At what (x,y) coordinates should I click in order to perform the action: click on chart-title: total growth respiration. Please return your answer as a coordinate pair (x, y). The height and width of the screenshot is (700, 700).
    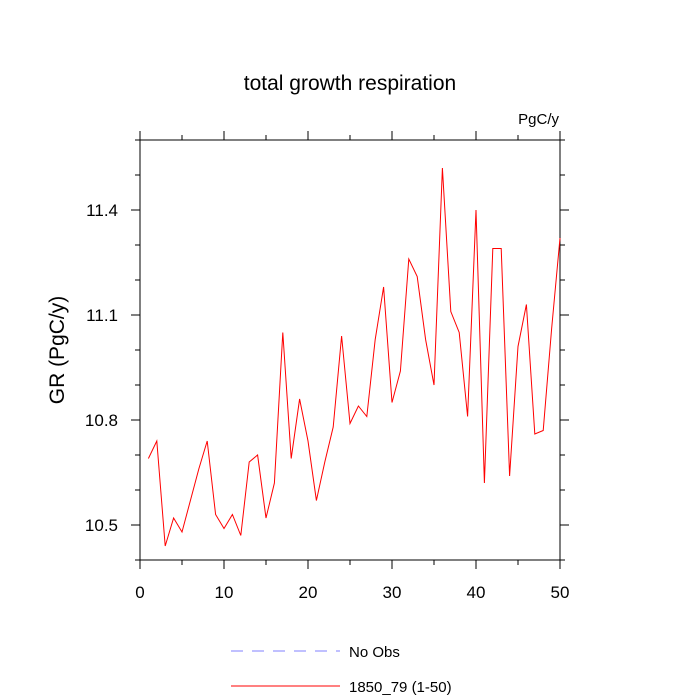
    Looking at the image, I should click on (350, 83).